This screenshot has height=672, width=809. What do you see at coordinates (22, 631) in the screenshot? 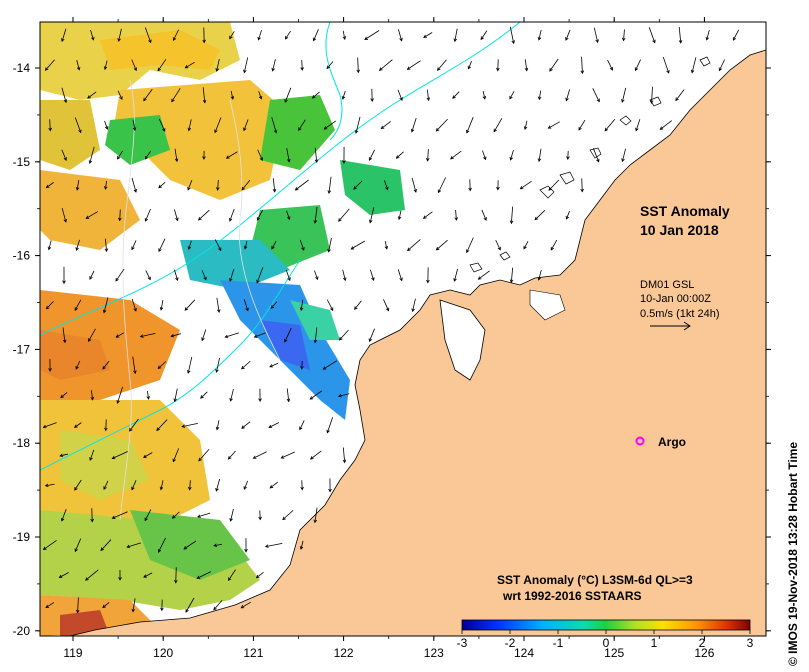
I see `lat-tick-label: -20` at bounding box center [22, 631].